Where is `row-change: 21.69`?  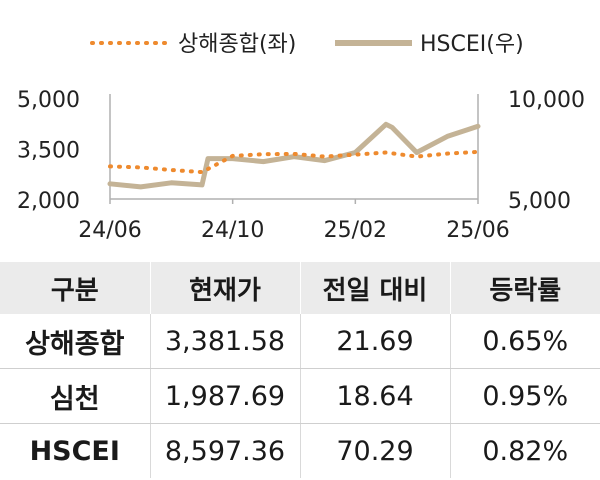
row-change: 21.69 is located at coordinates (375, 341).